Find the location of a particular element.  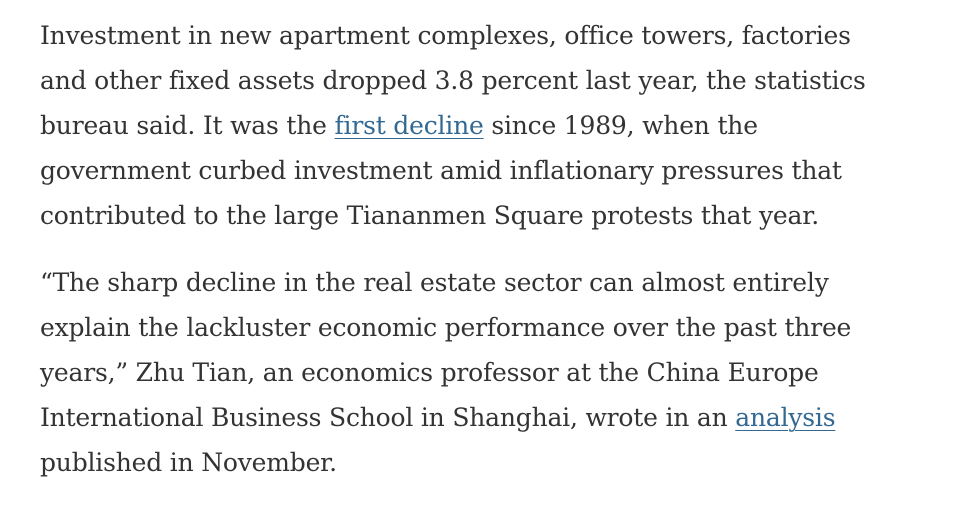

text-line: published in November. is located at coordinates (508, 462).